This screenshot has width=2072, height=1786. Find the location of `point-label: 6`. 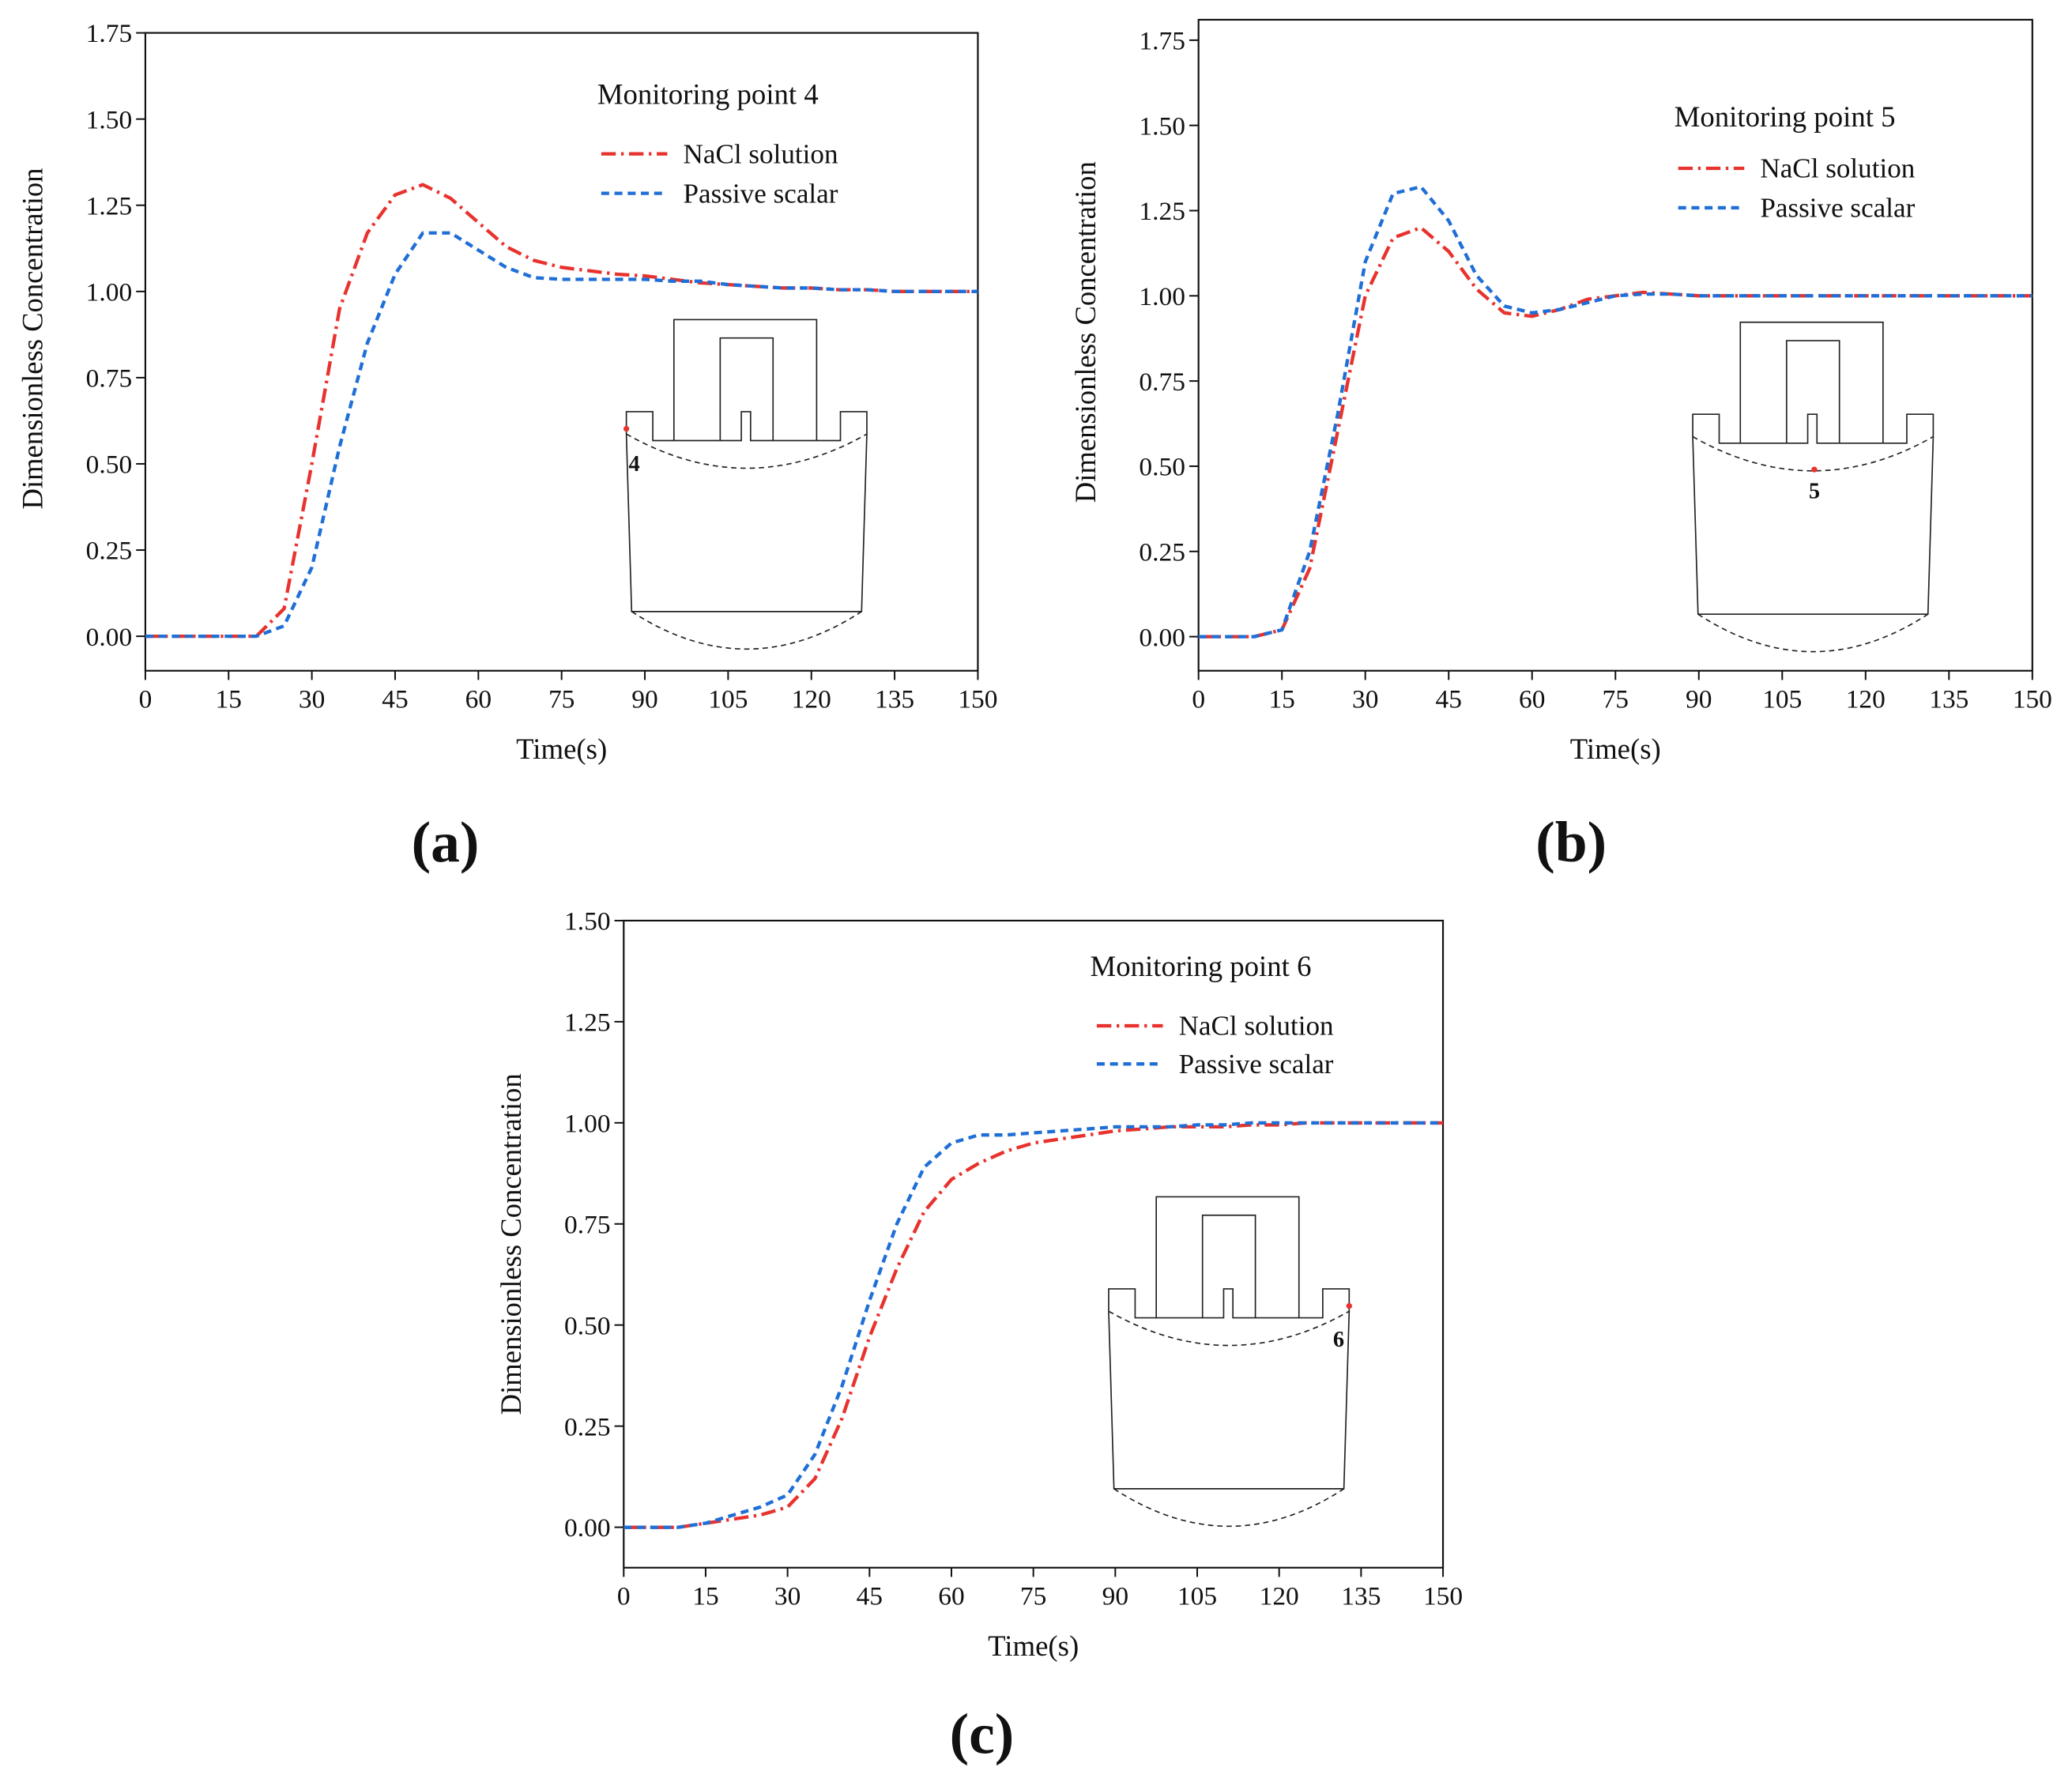

point-label: 6 is located at coordinates (1338, 1340).